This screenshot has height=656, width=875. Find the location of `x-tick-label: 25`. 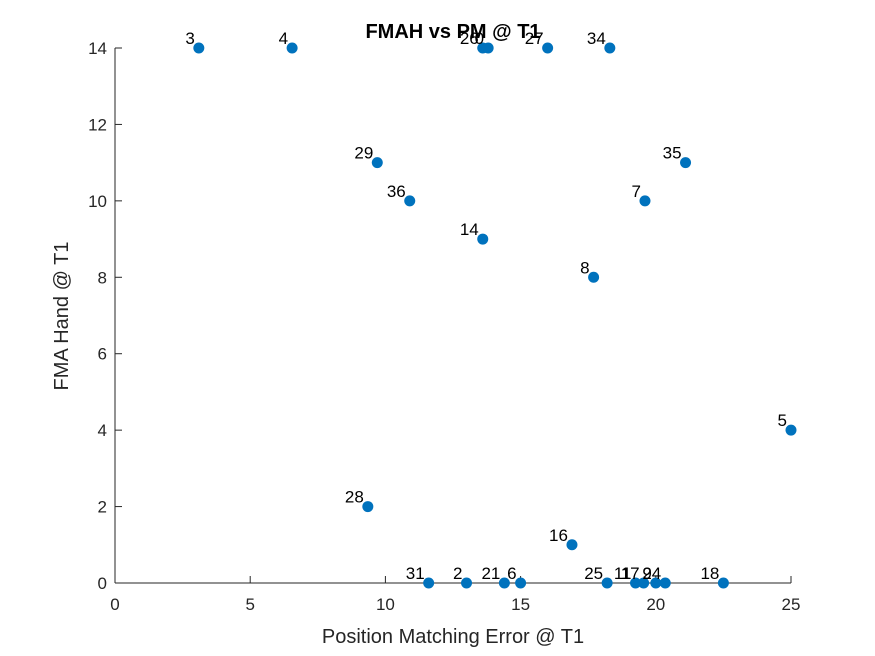

x-tick-label: 25 is located at coordinates (791, 604).